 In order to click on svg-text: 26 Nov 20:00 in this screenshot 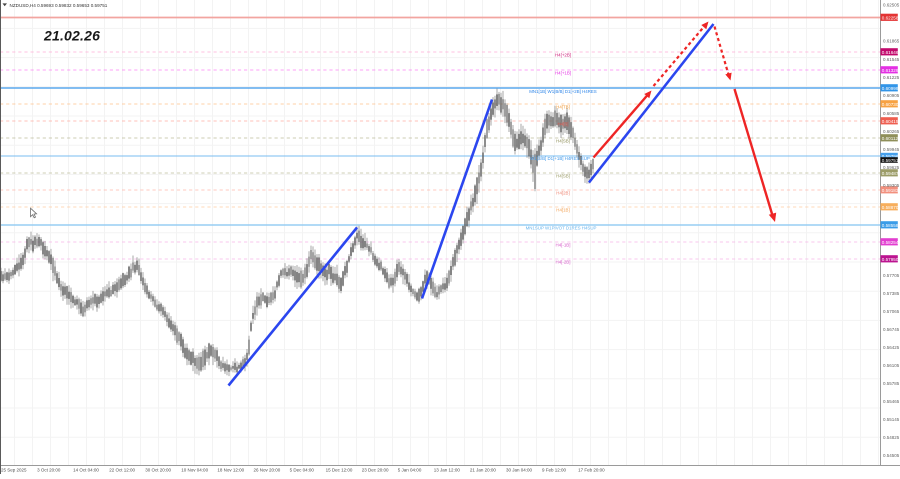, I will do `click(267, 470)`.